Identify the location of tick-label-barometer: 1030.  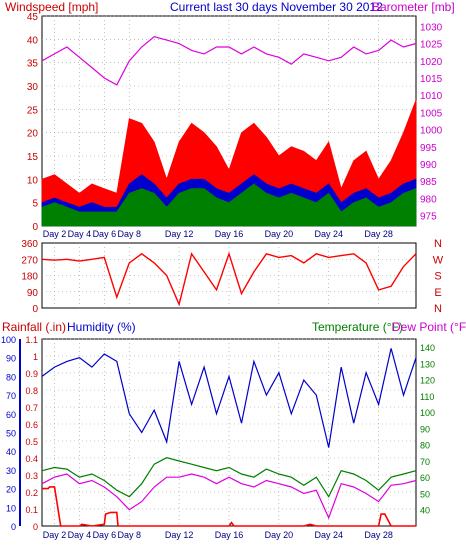
(431, 27).